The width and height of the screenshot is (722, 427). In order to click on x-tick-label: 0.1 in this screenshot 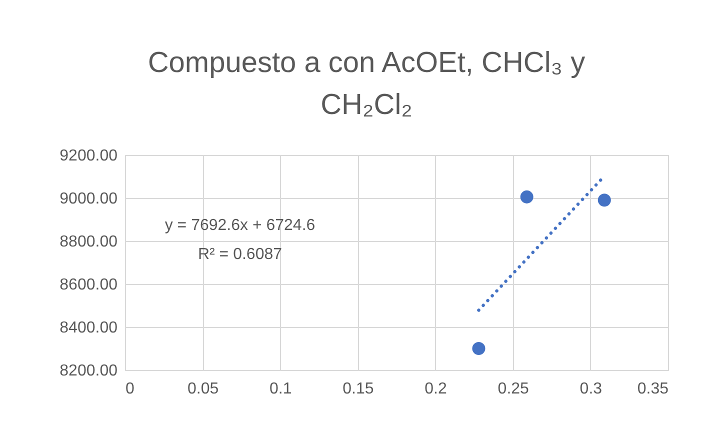, I will do `click(281, 389)`.